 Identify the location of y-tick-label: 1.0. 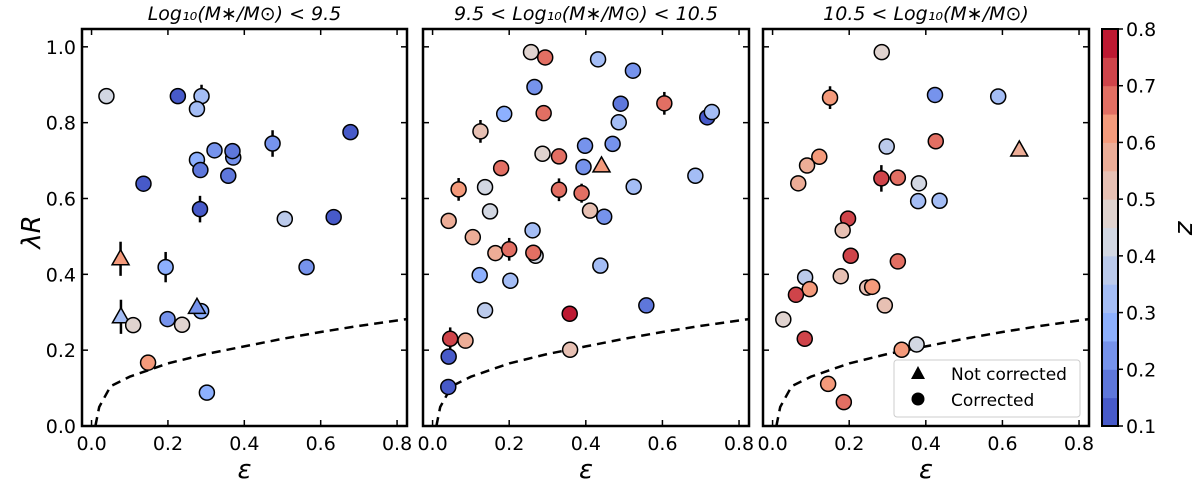
(61, 48).